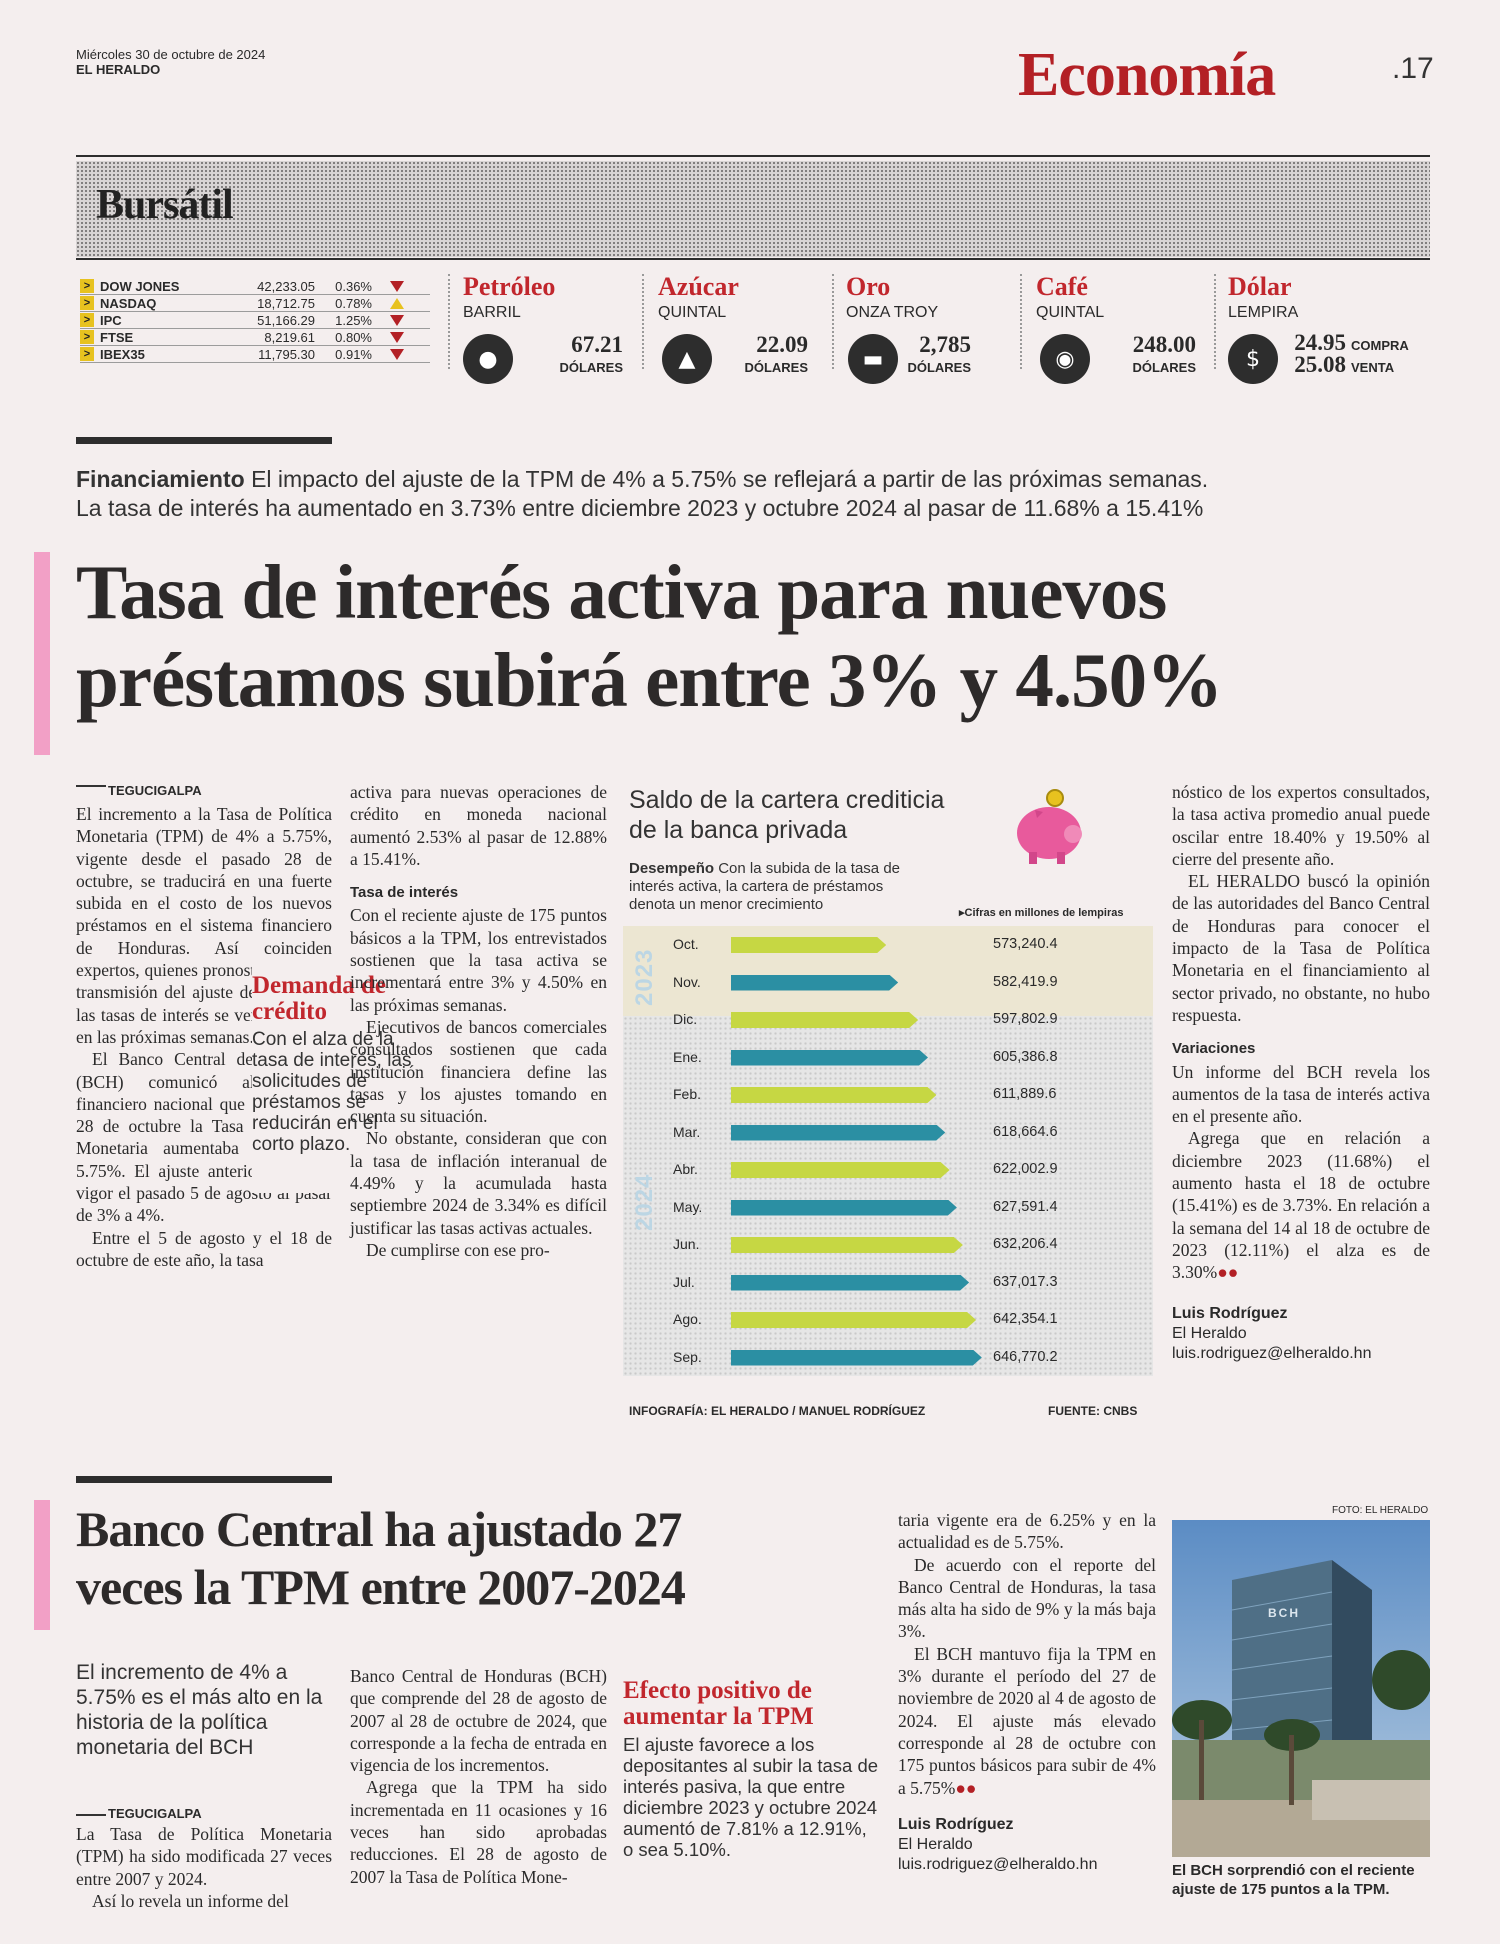 This screenshot has height=1944, width=1500. What do you see at coordinates (1164, 367) in the screenshot?
I see `commodity-currency: DÓLARES` at bounding box center [1164, 367].